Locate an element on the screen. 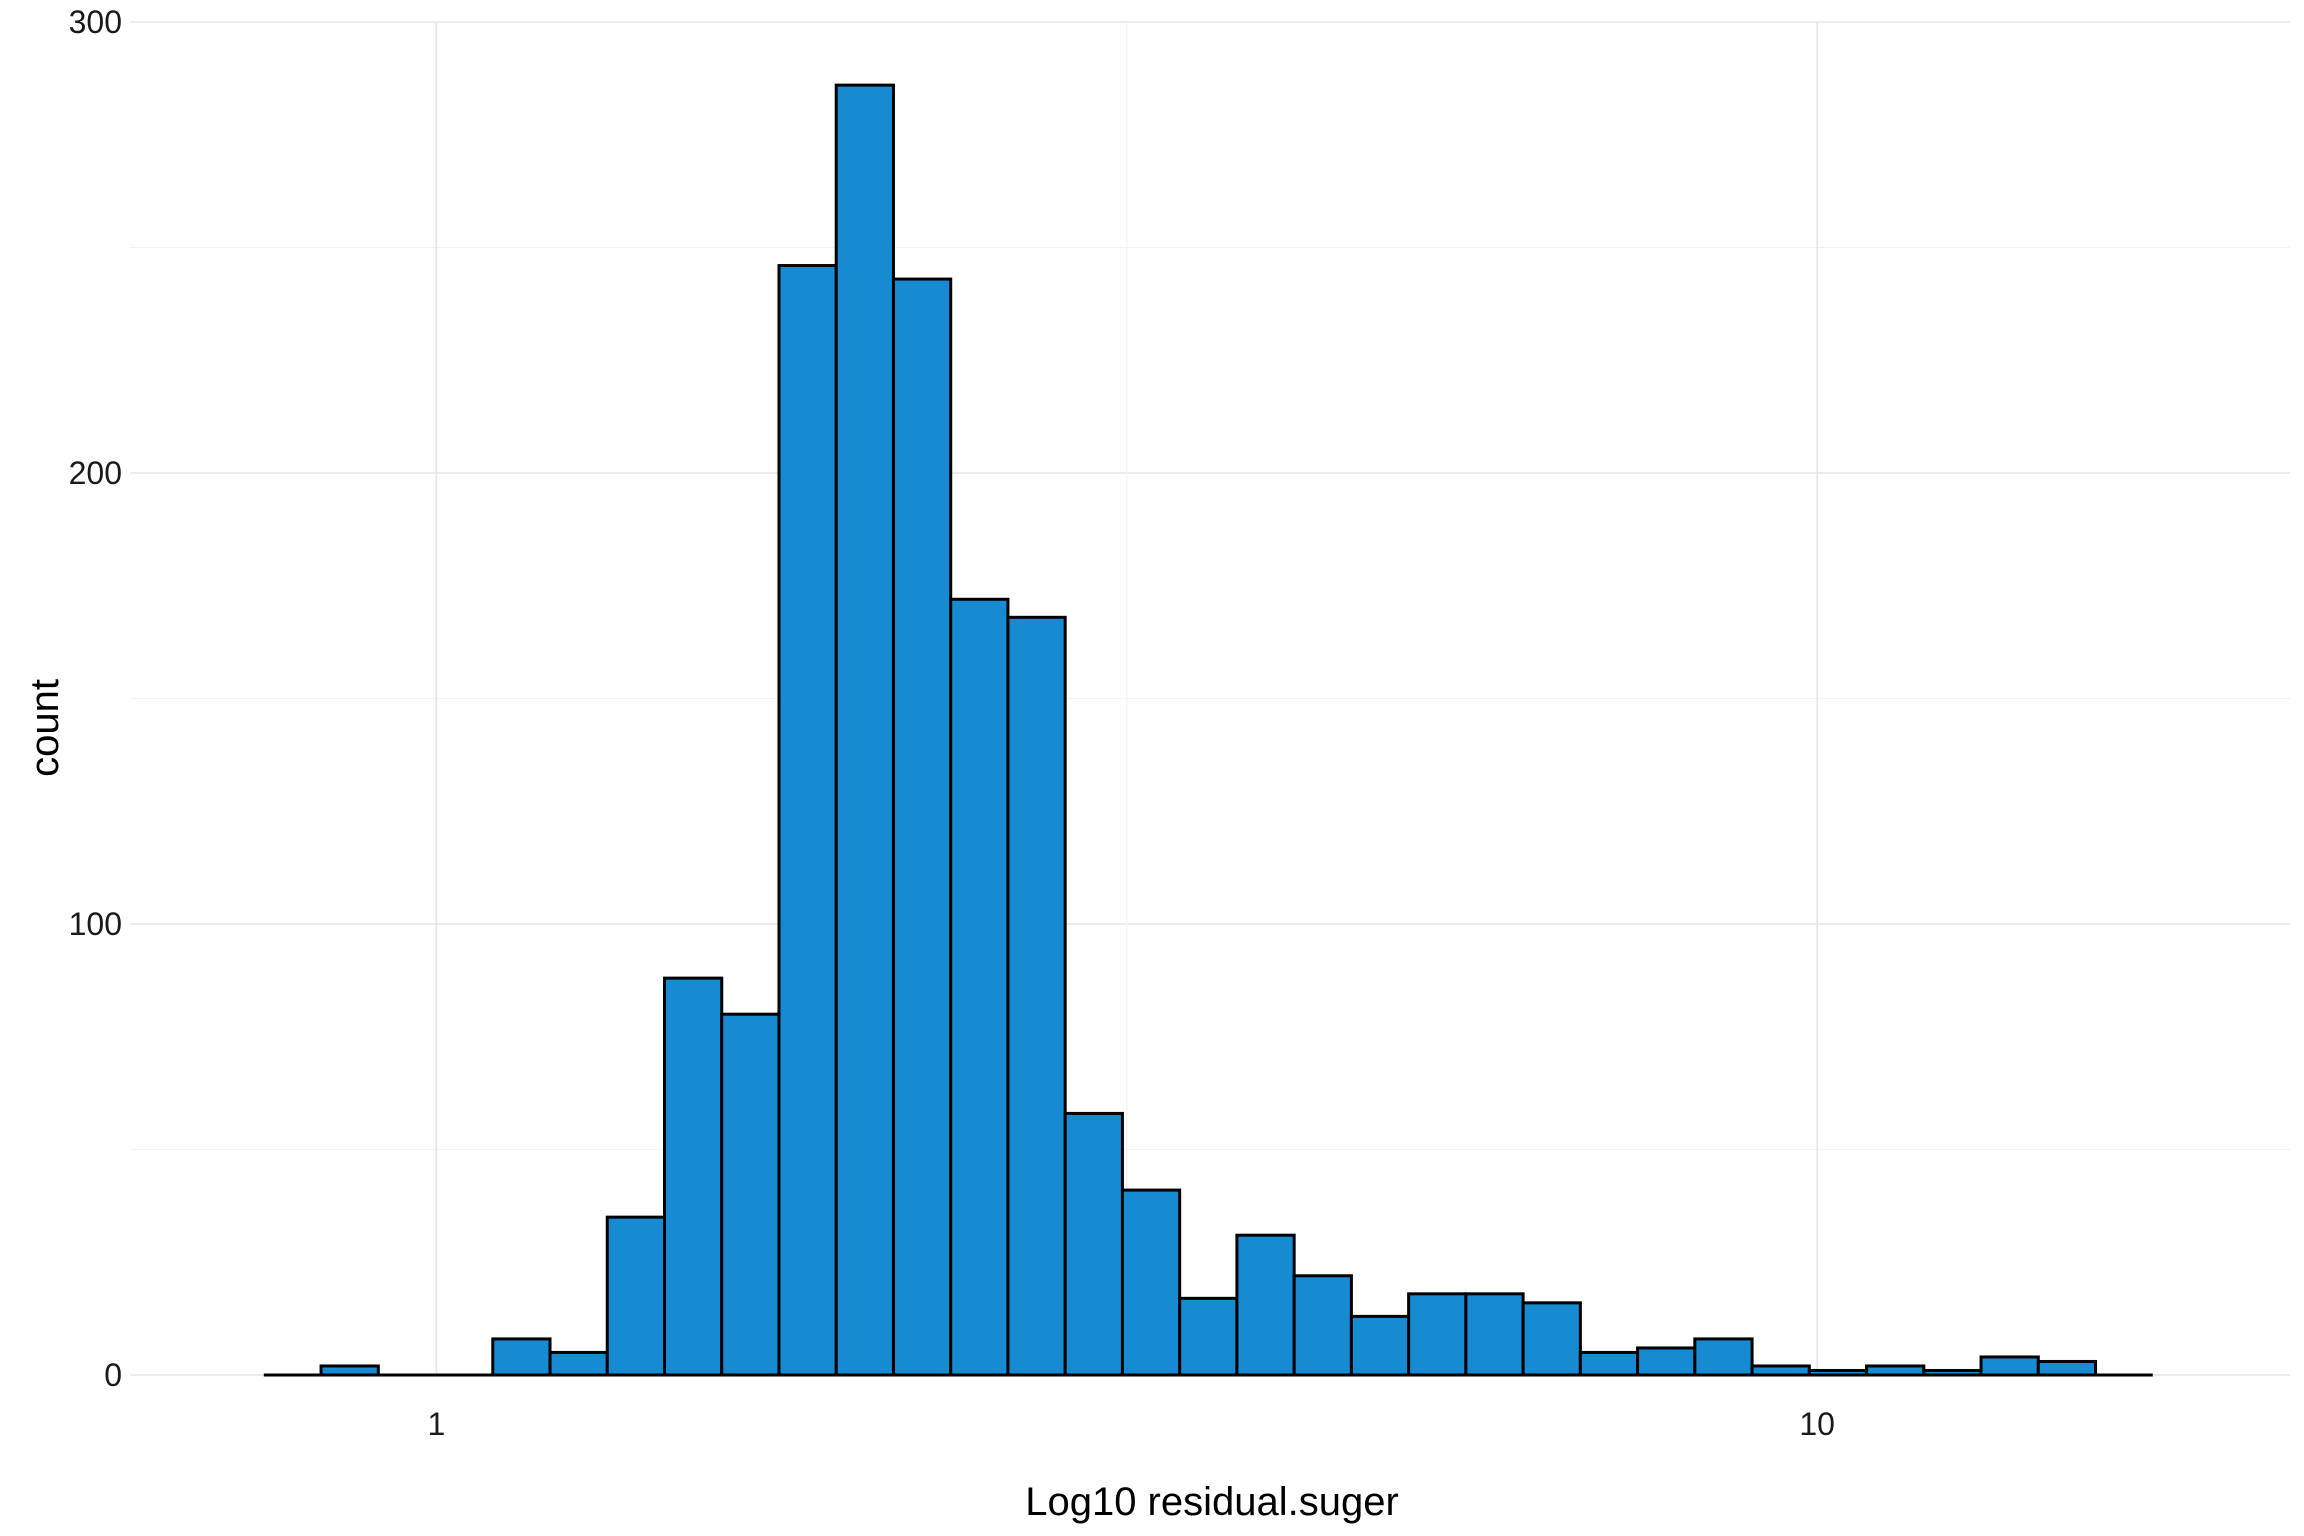  x-tick-label: 10 is located at coordinates (1817, 1424).